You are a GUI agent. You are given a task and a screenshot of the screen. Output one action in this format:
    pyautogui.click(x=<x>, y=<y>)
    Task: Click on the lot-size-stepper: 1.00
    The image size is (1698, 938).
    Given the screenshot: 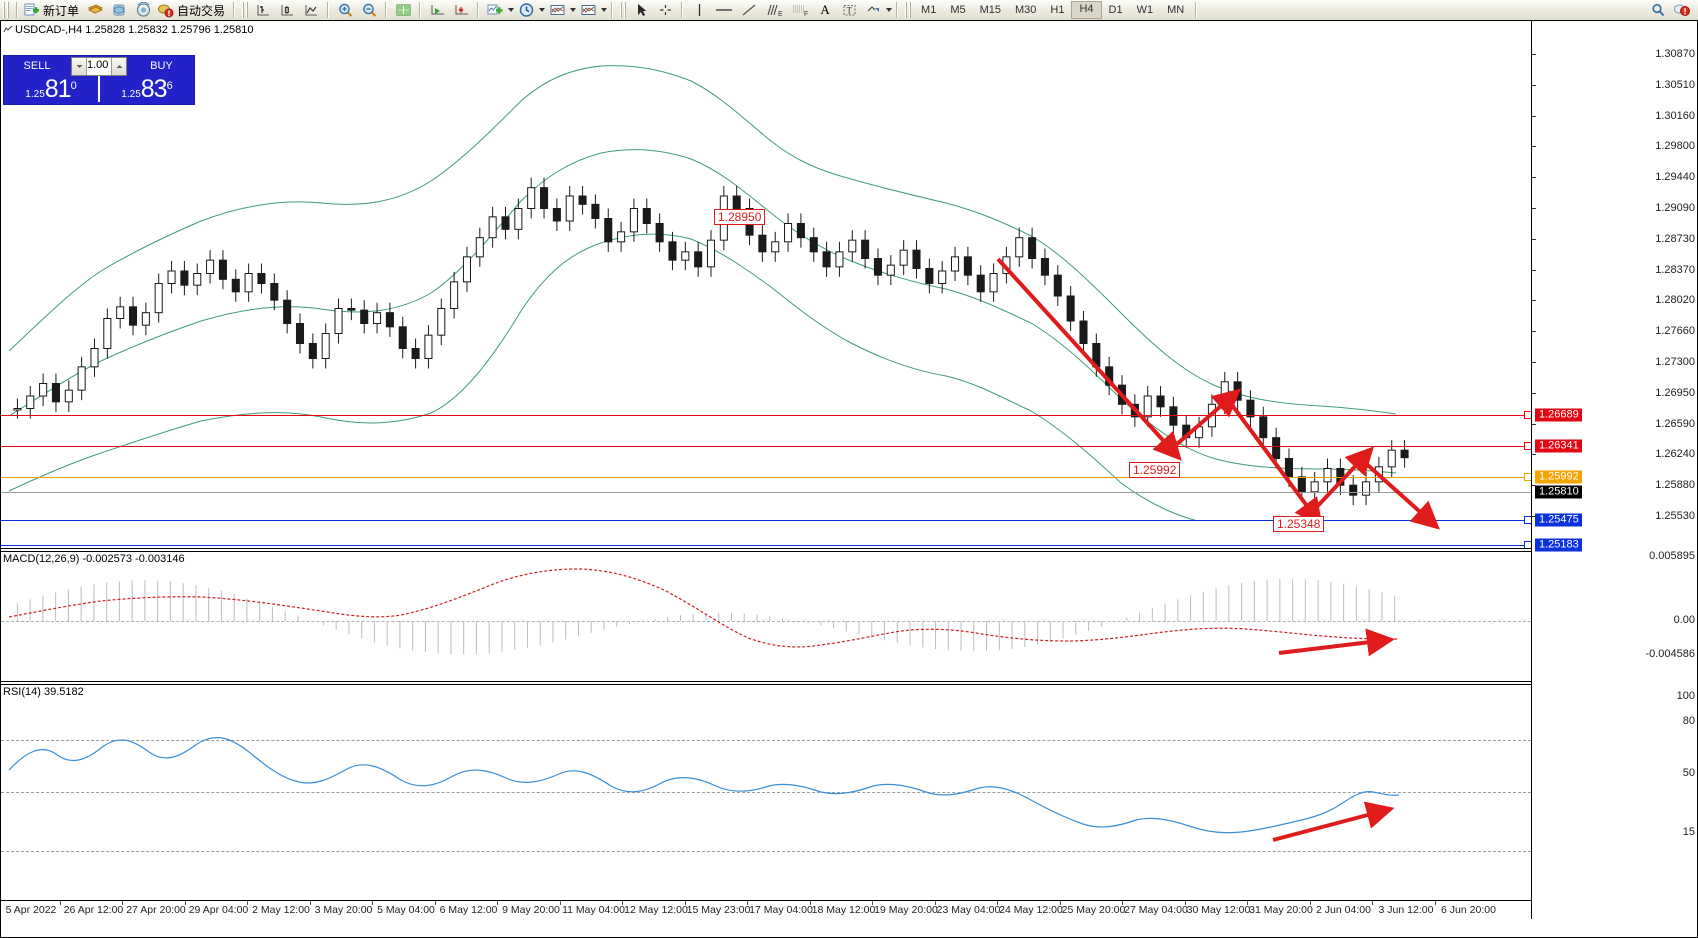 What is the action you would take?
    pyautogui.click(x=99, y=66)
    